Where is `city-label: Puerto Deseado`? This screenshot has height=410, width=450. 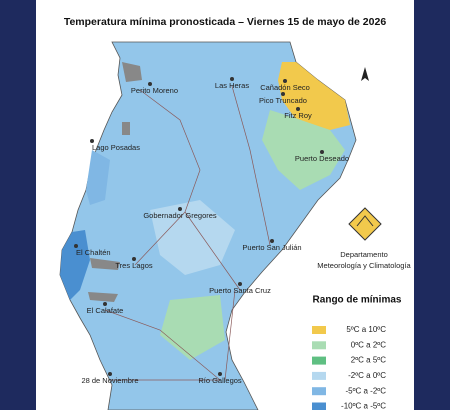 city-label: Puerto Deseado is located at coordinates (322, 158).